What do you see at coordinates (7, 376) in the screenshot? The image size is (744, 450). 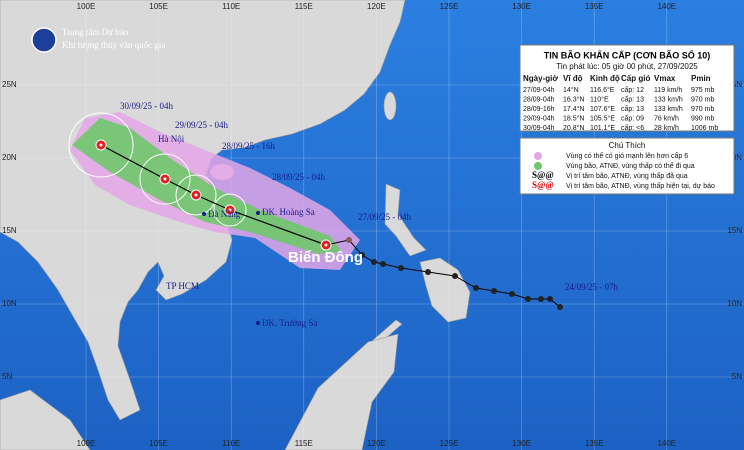 I see `lat-label: 5N` at bounding box center [7, 376].